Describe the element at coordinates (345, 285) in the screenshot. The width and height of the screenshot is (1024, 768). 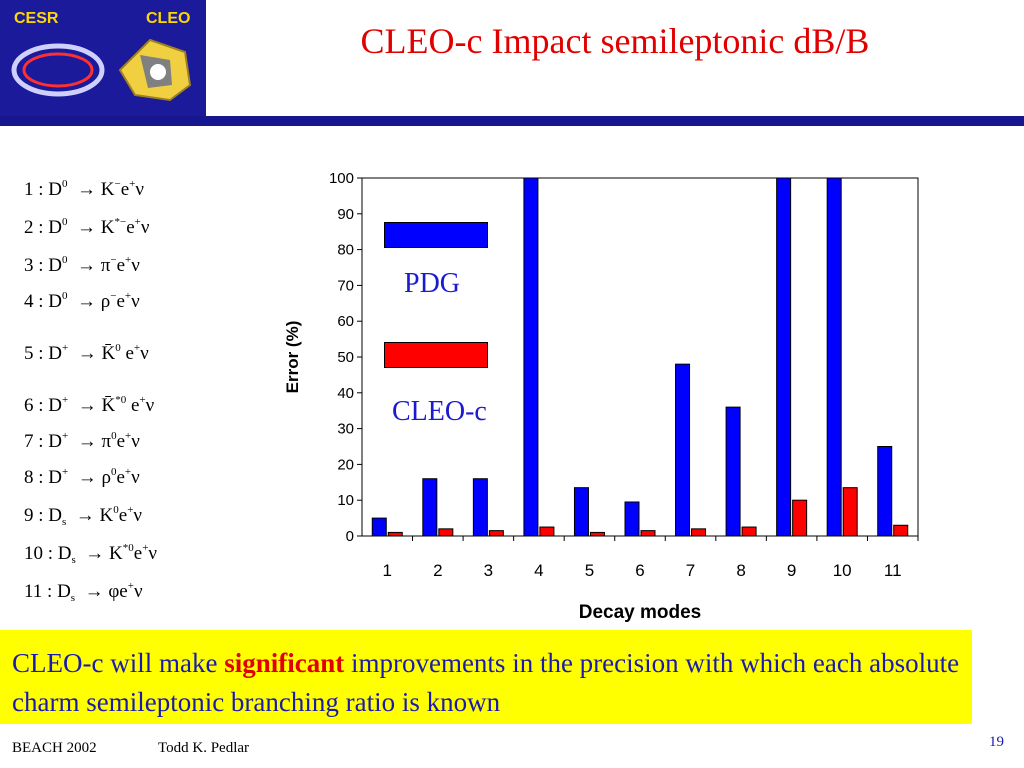
I see `y-tick-label: 70` at that location.